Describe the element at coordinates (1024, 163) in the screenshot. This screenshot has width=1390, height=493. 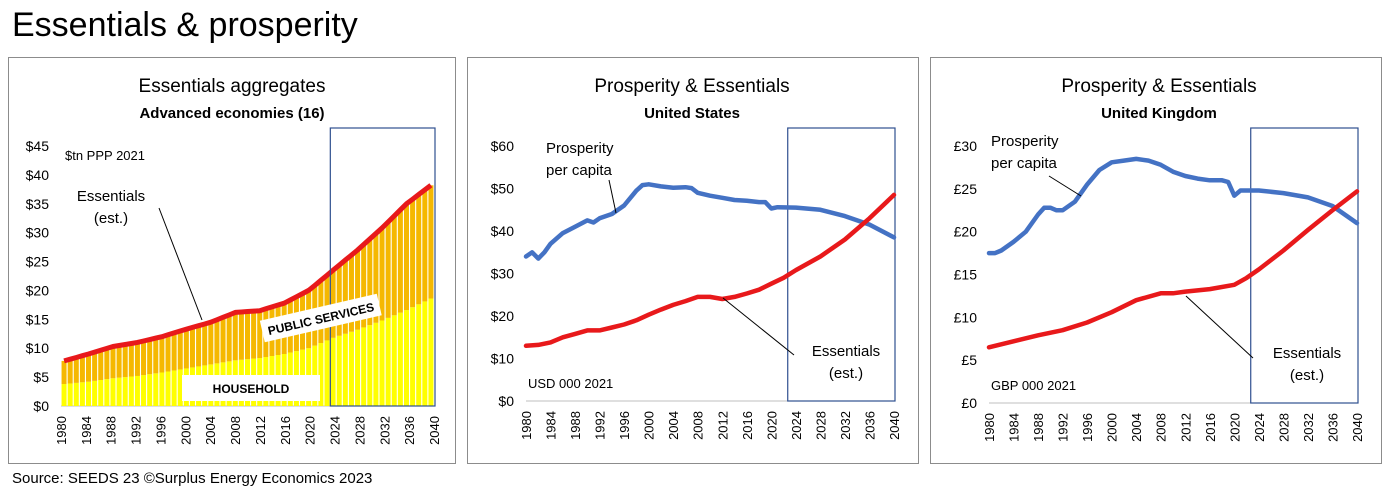
I see `prosperity-label-percap: per capita` at that location.